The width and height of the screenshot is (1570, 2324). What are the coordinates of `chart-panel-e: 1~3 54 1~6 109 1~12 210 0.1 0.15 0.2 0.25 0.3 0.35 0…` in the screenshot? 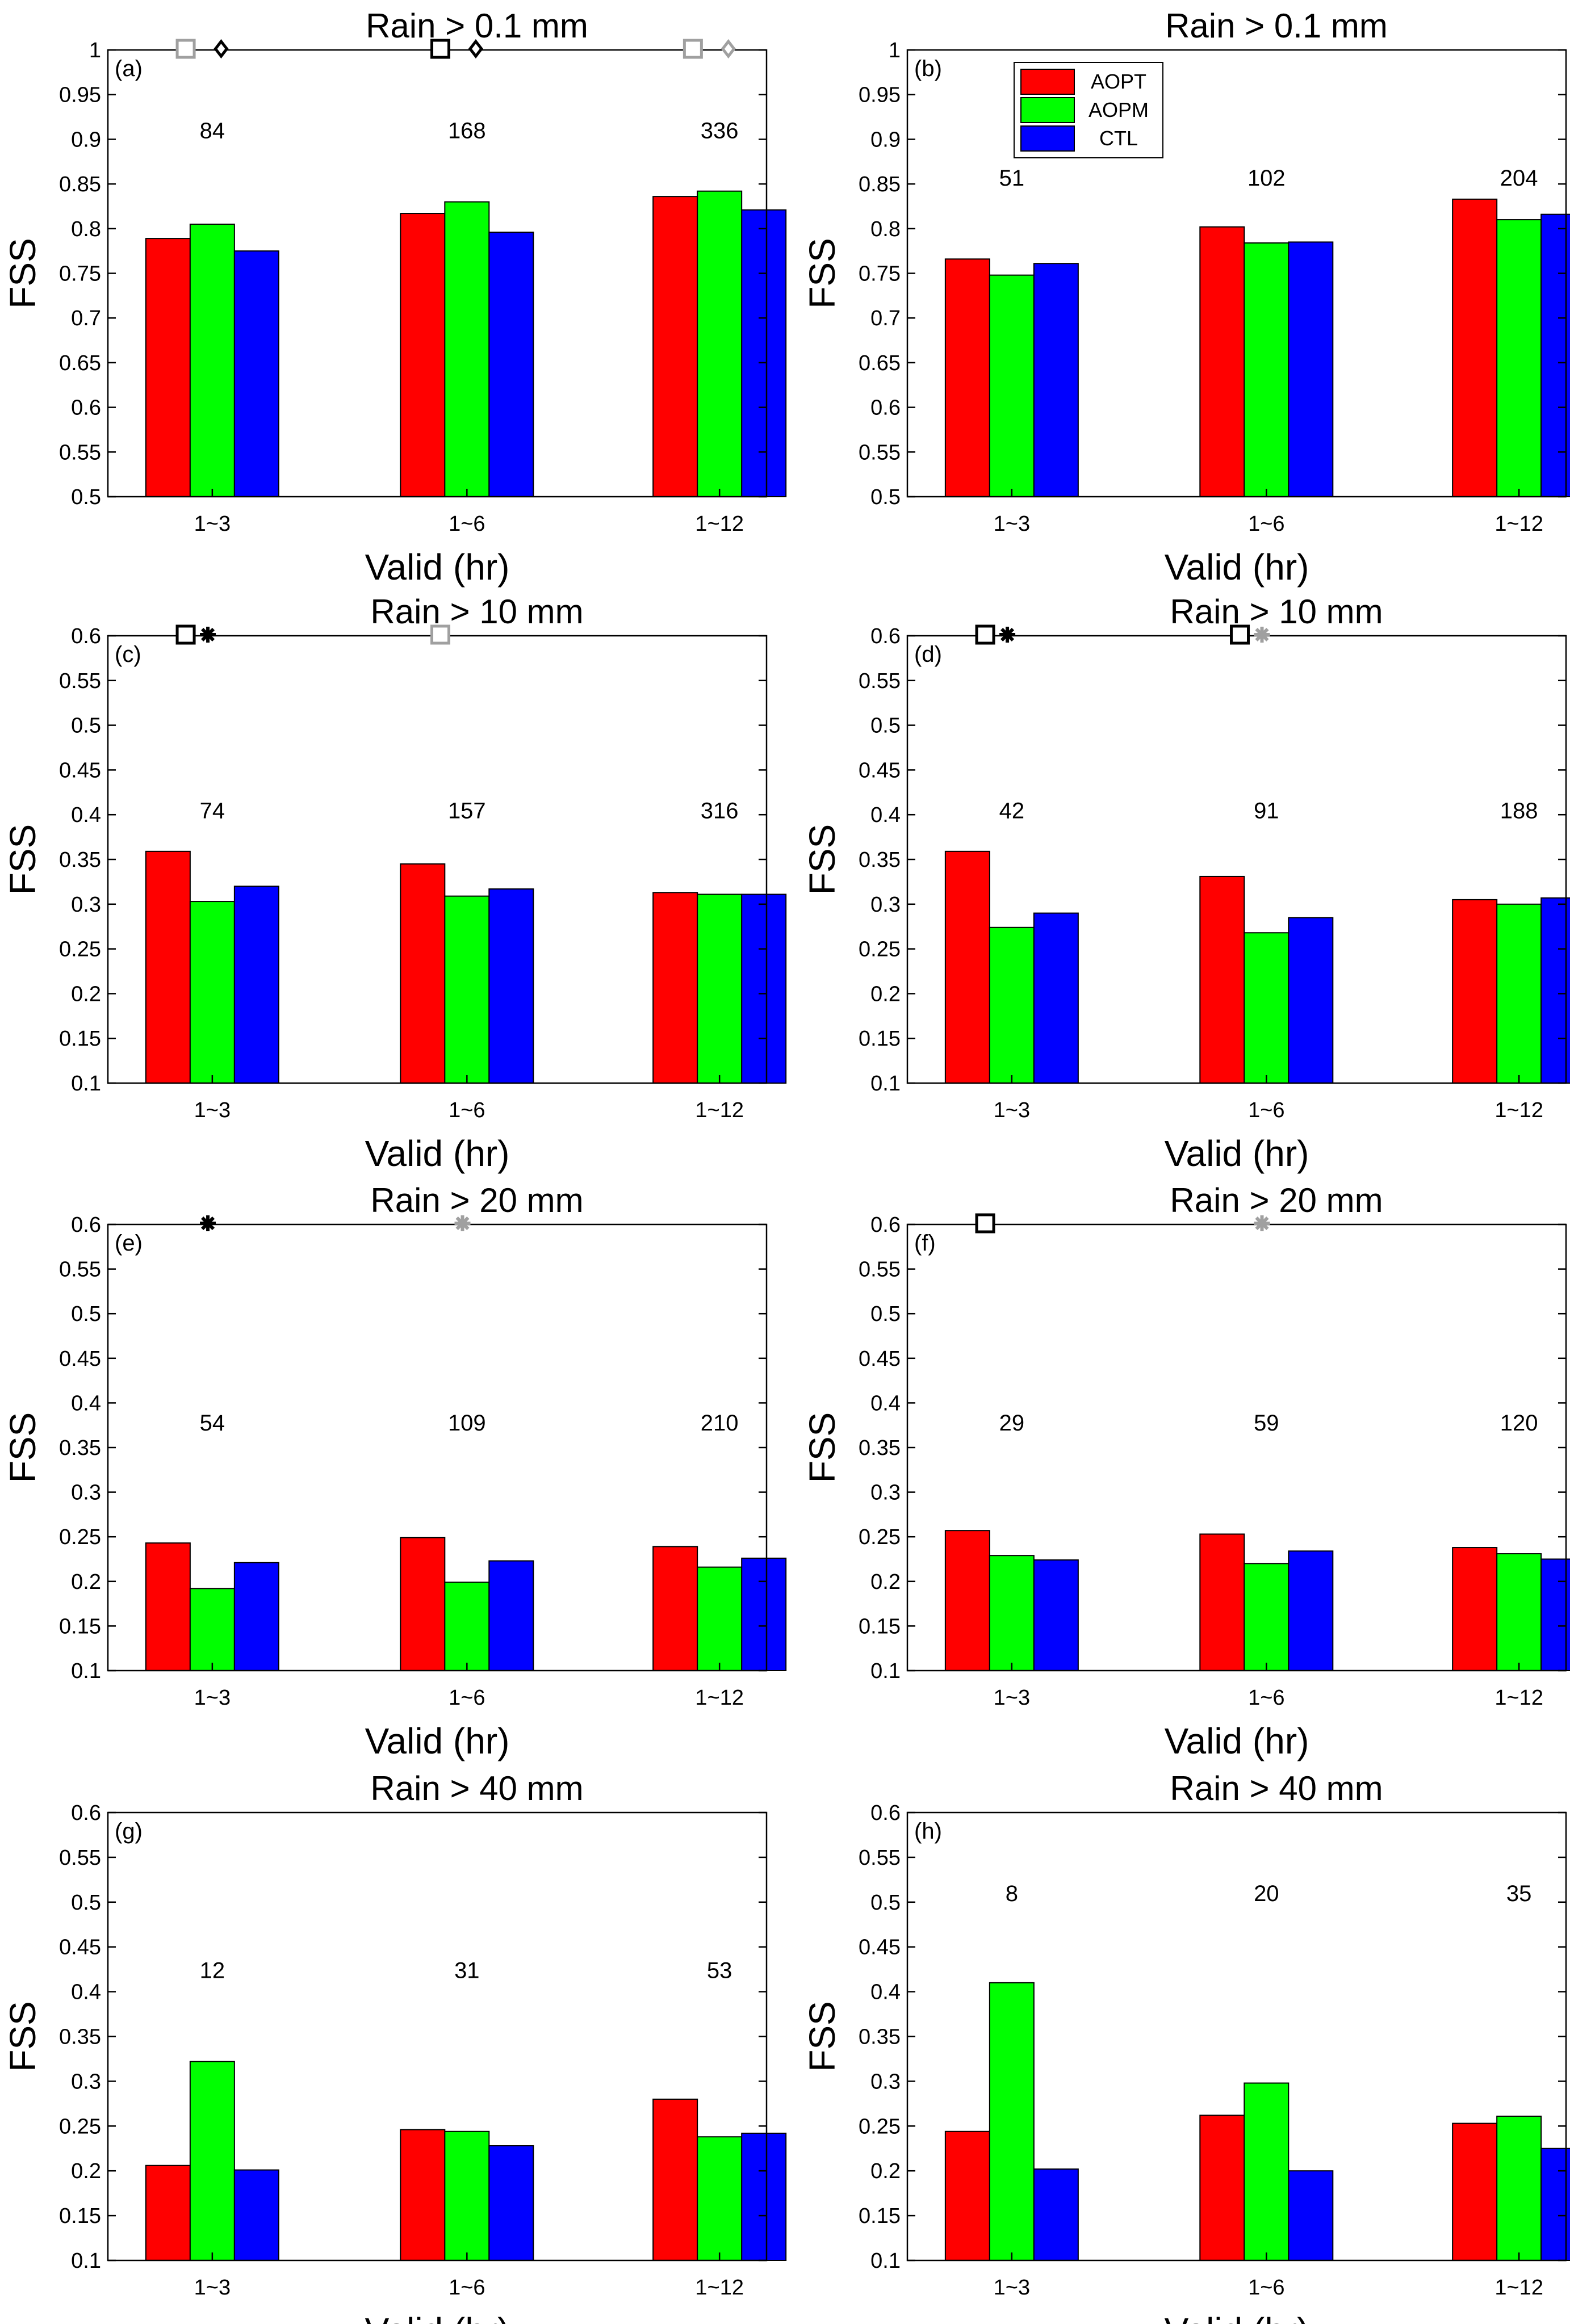 It's located at (394, 1471).